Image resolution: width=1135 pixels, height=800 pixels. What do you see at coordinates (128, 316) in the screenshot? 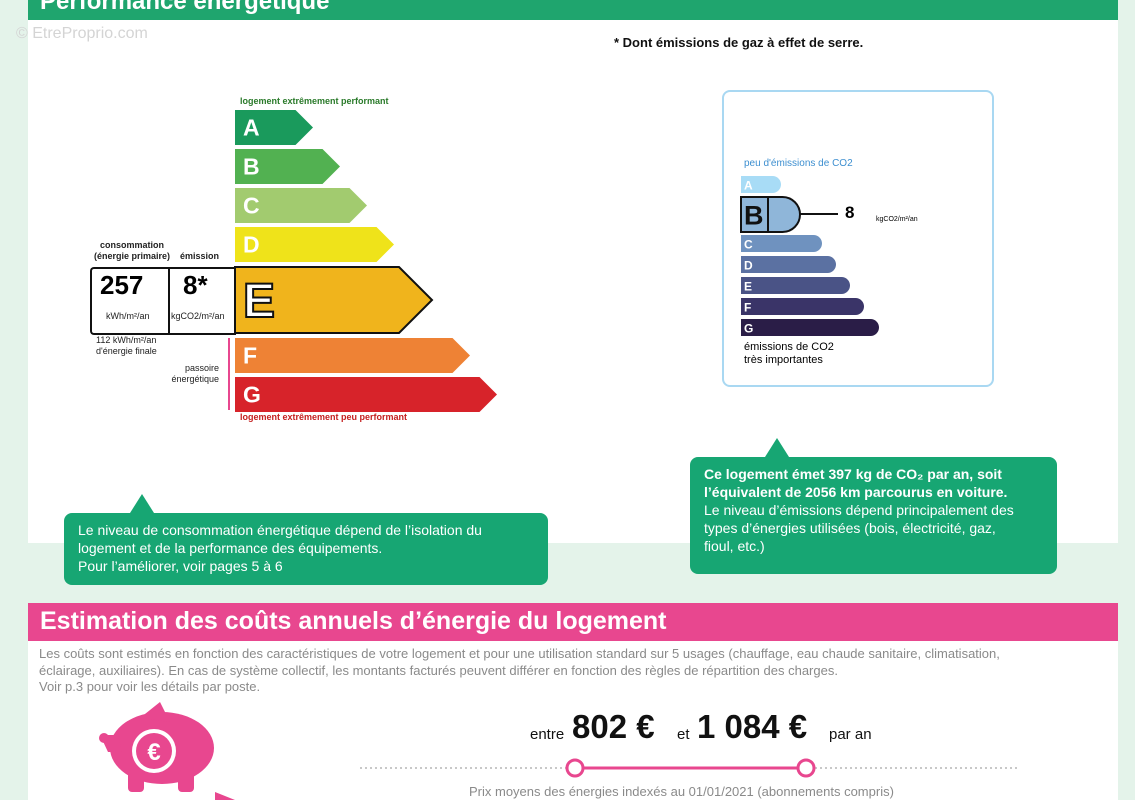
I see `unit: kWh/m²/an` at bounding box center [128, 316].